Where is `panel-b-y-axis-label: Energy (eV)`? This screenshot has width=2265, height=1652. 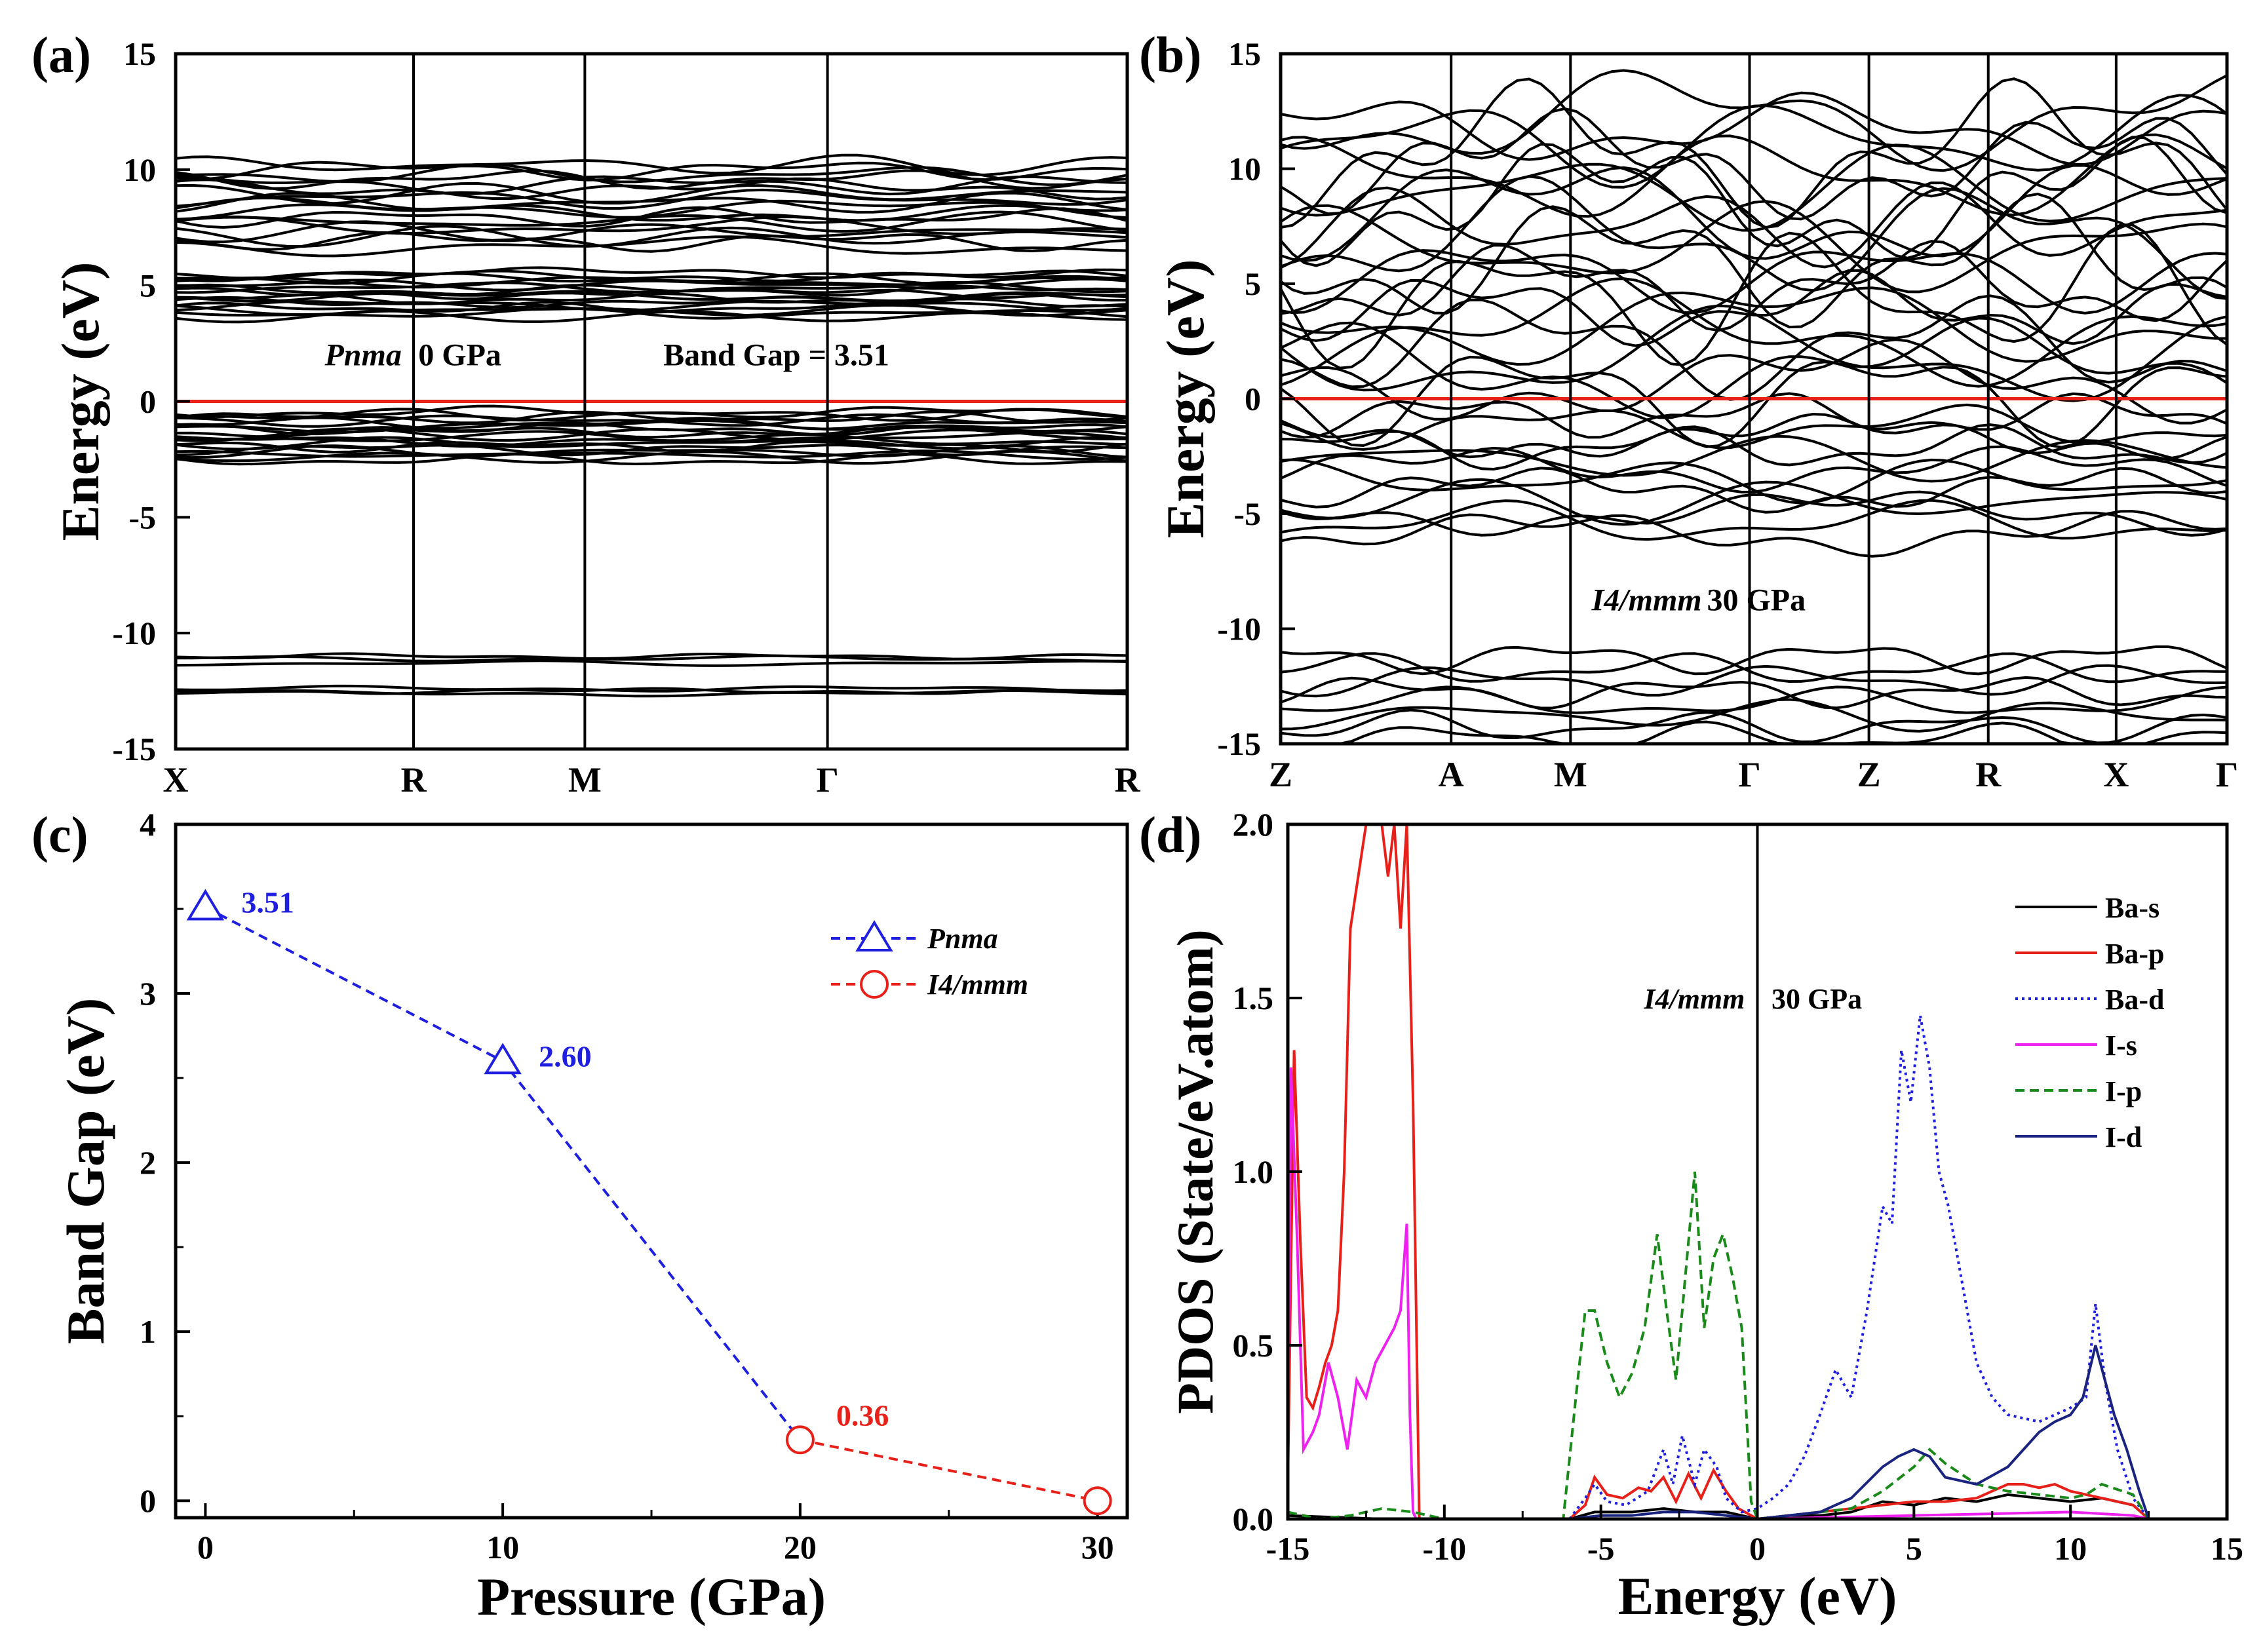 panel-b-y-axis-label: Energy (eV) is located at coordinates (1185, 399).